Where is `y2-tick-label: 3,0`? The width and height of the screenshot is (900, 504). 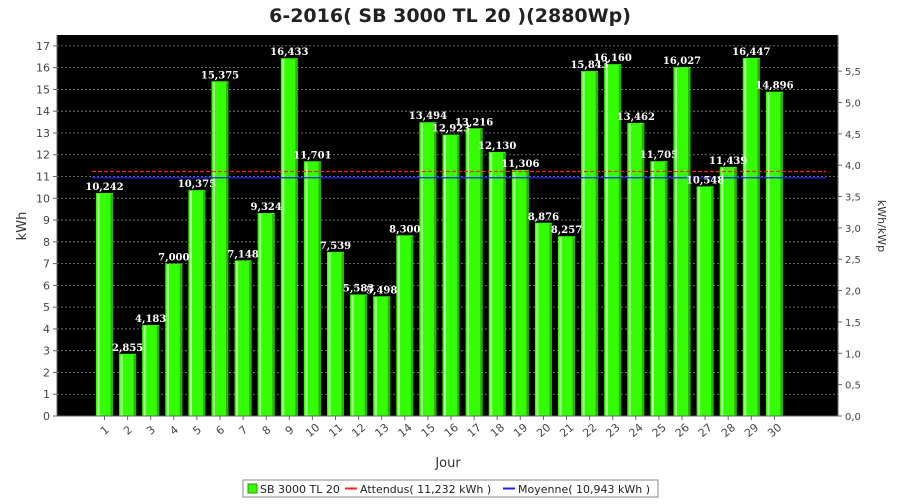 y2-tick-label: 3,0 is located at coordinates (853, 229).